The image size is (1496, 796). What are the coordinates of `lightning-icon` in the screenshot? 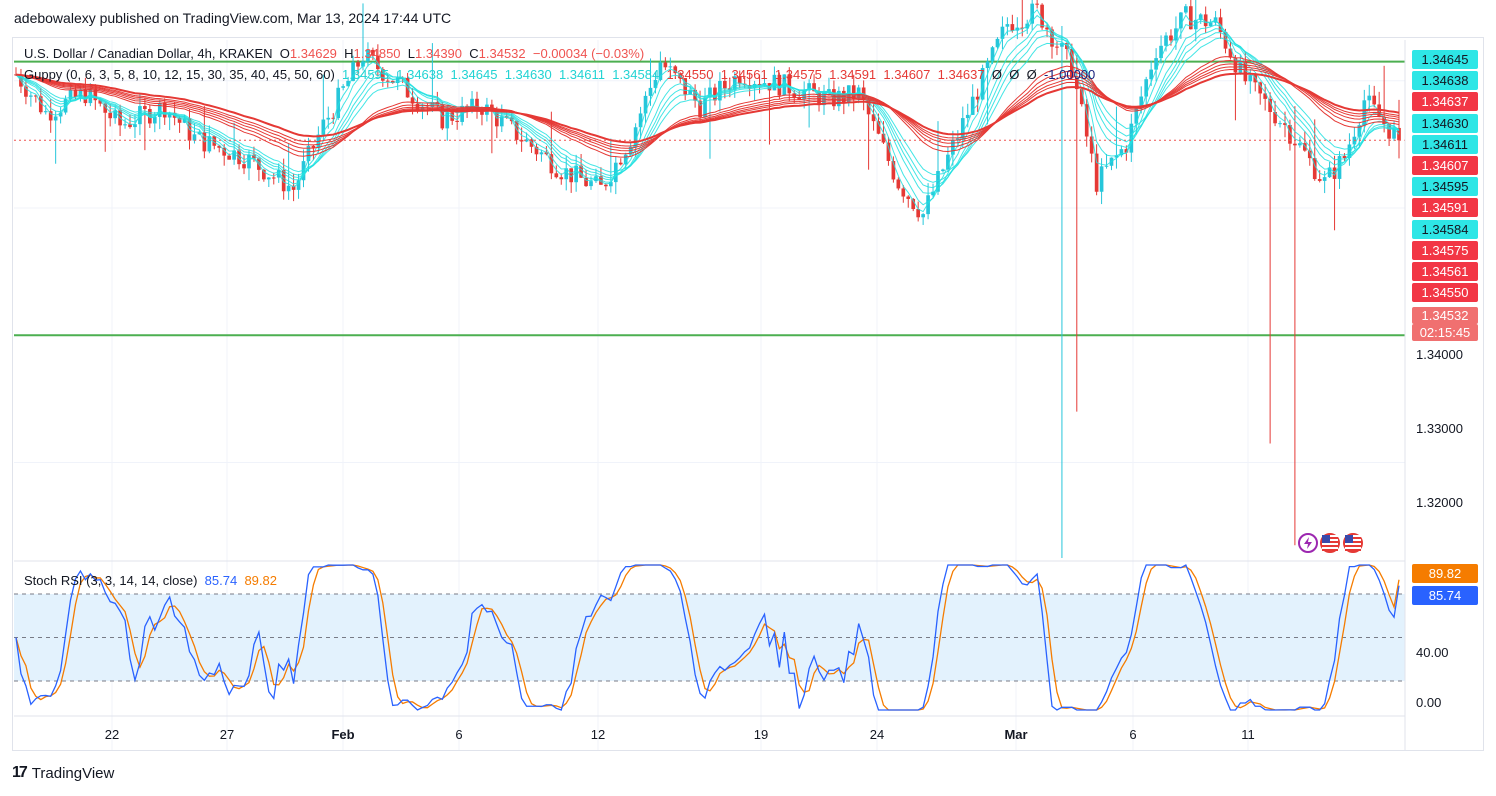 It's located at (1308, 543).